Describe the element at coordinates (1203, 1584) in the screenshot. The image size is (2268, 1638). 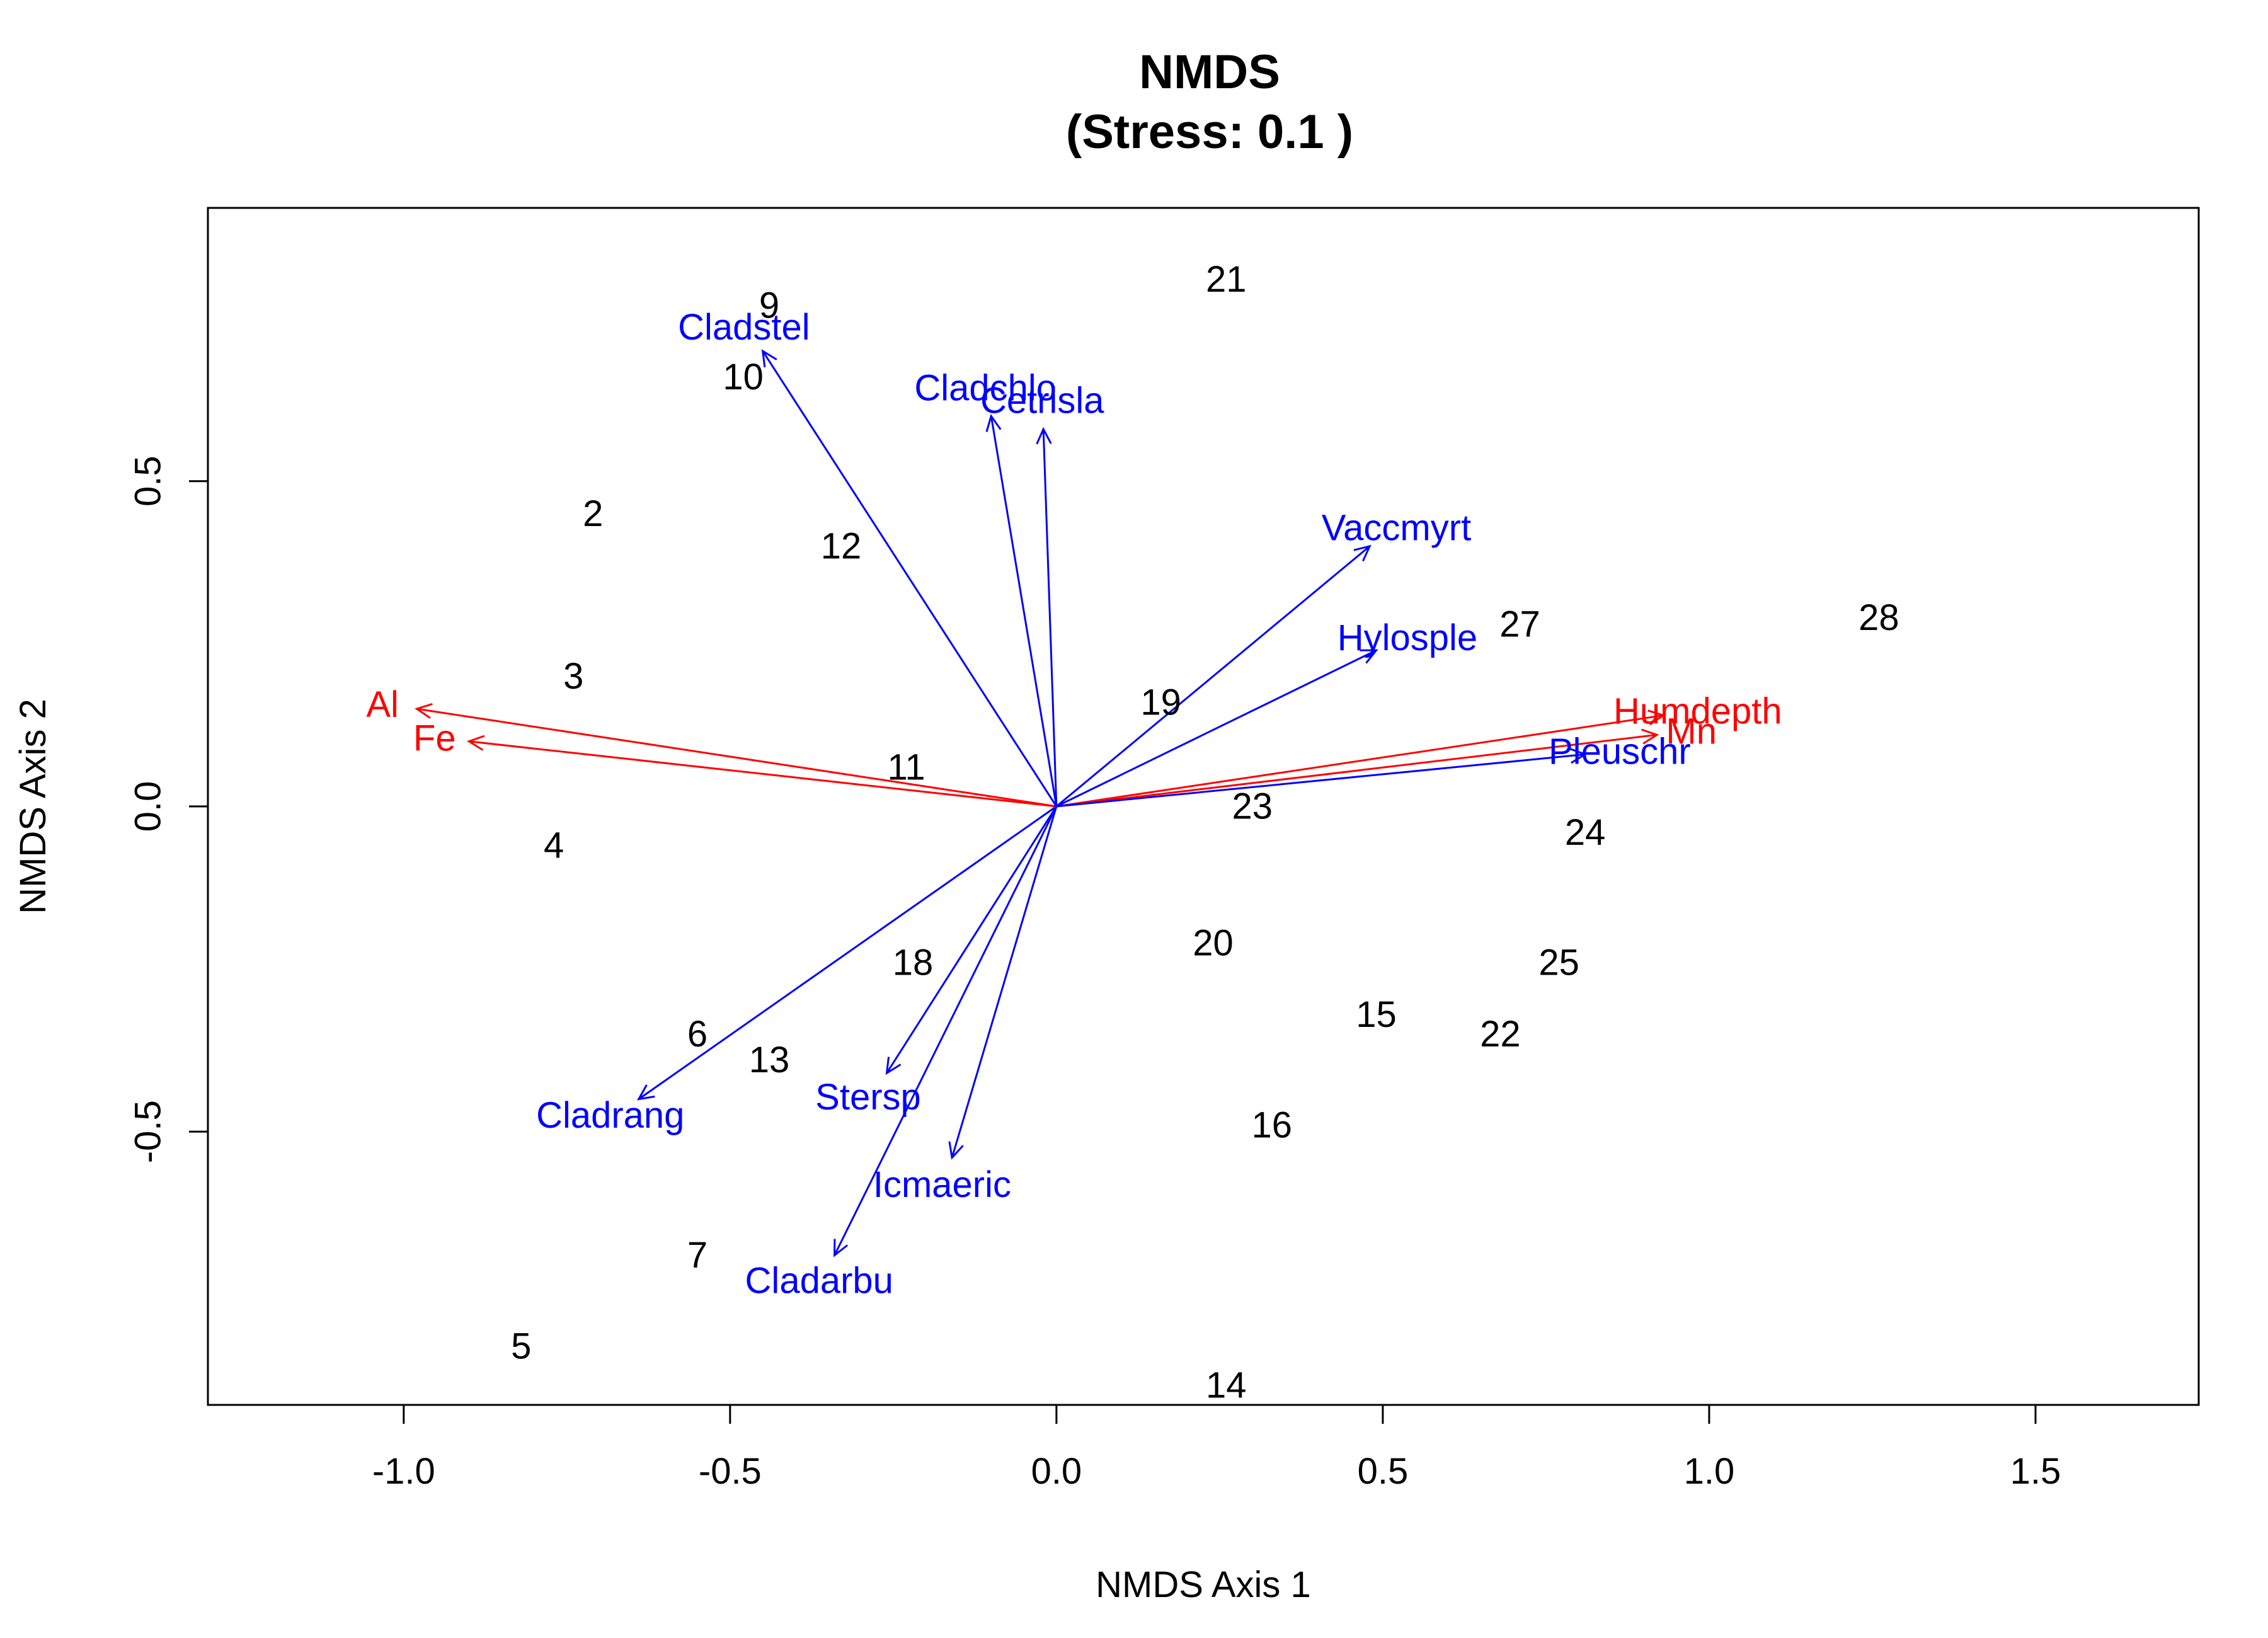
I see `x-axis-label: NMDS Axis 1` at that location.